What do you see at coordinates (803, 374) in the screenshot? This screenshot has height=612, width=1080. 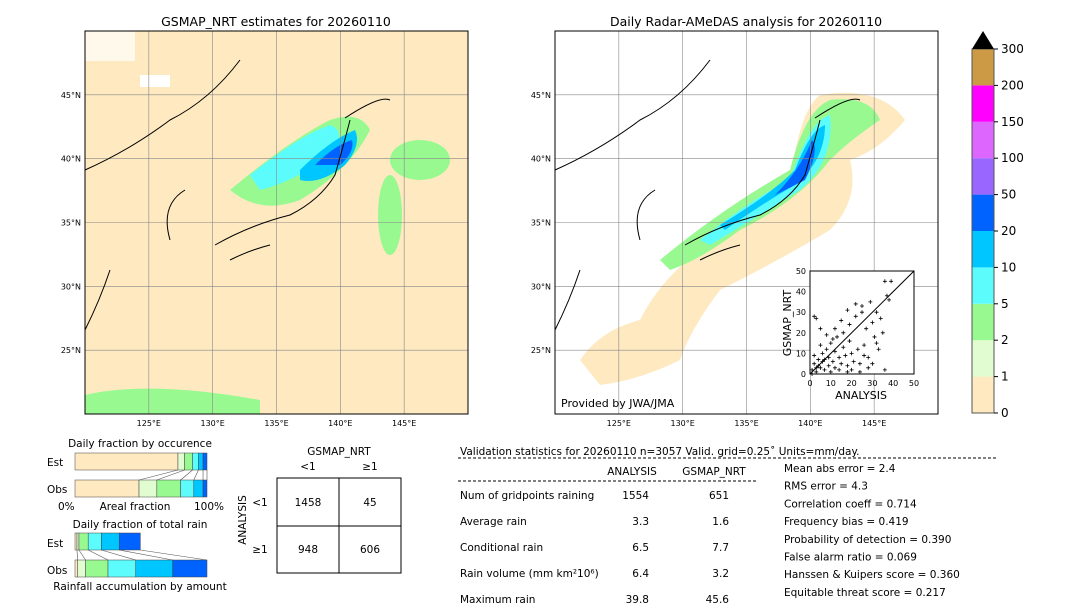 I see `scatter-ytick: 0` at bounding box center [803, 374].